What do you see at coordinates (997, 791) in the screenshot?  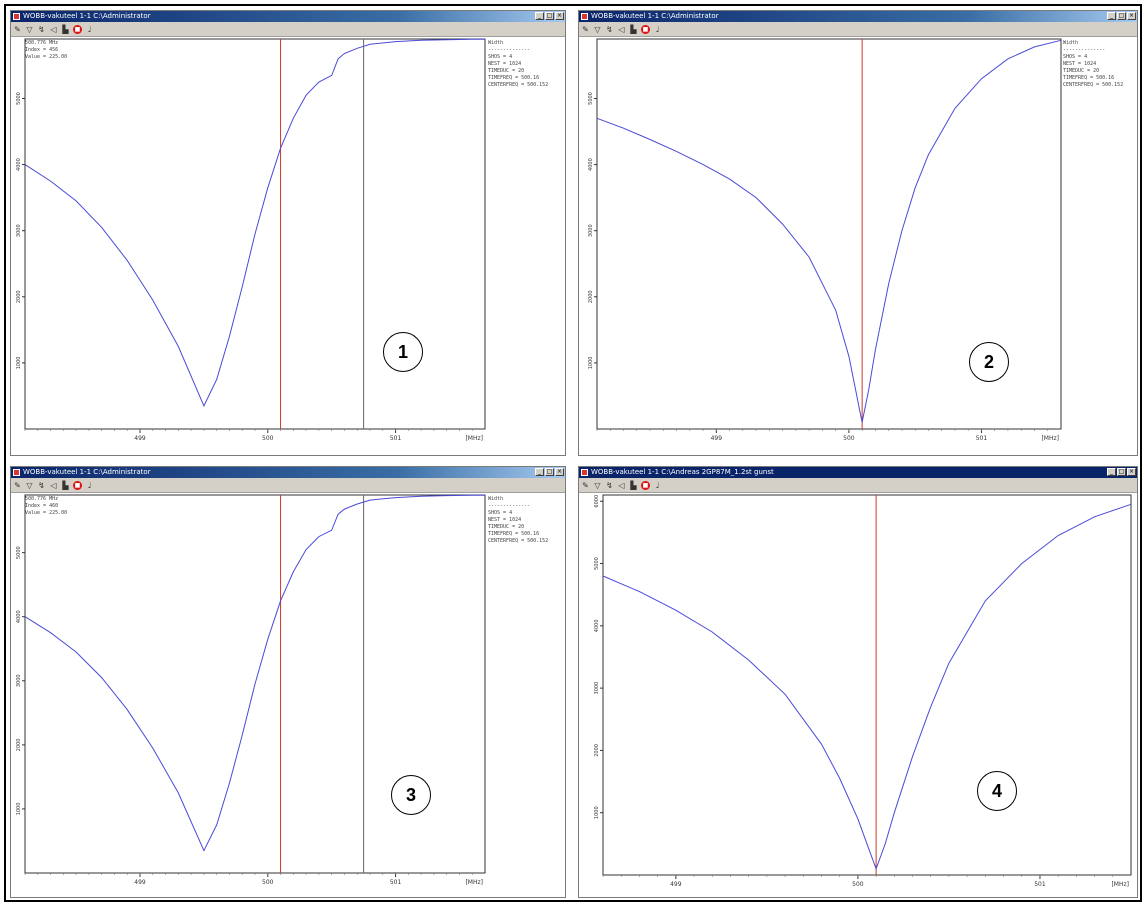 I see `panel-number-badge: 4` at bounding box center [997, 791].